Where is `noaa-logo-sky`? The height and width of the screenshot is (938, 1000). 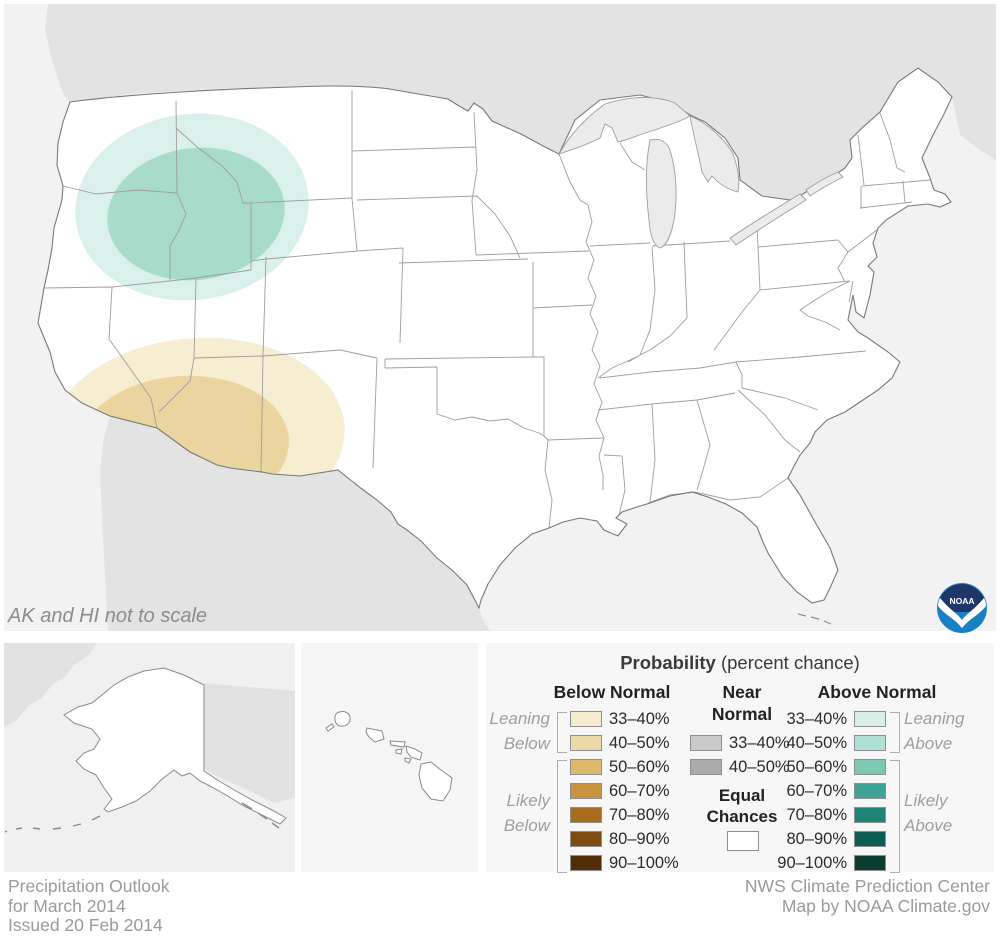 noaa-logo-sky is located at coordinates (962, 598).